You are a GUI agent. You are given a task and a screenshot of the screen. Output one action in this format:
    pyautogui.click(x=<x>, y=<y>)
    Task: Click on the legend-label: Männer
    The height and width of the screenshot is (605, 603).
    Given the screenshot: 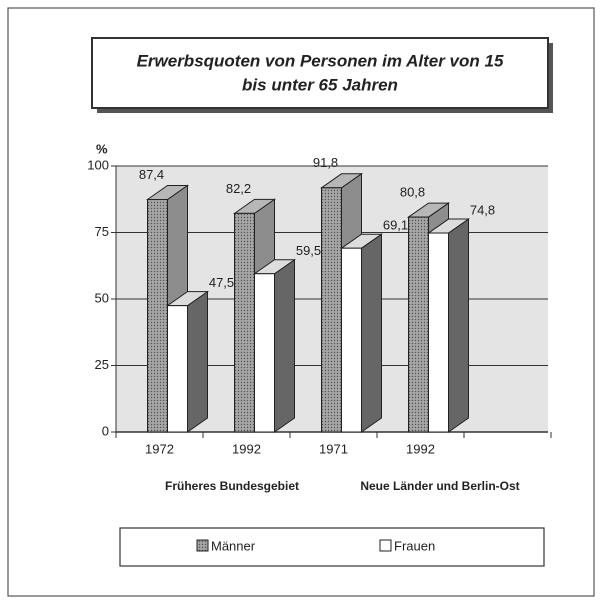 What is the action you would take?
    pyautogui.click(x=233, y=545)
    